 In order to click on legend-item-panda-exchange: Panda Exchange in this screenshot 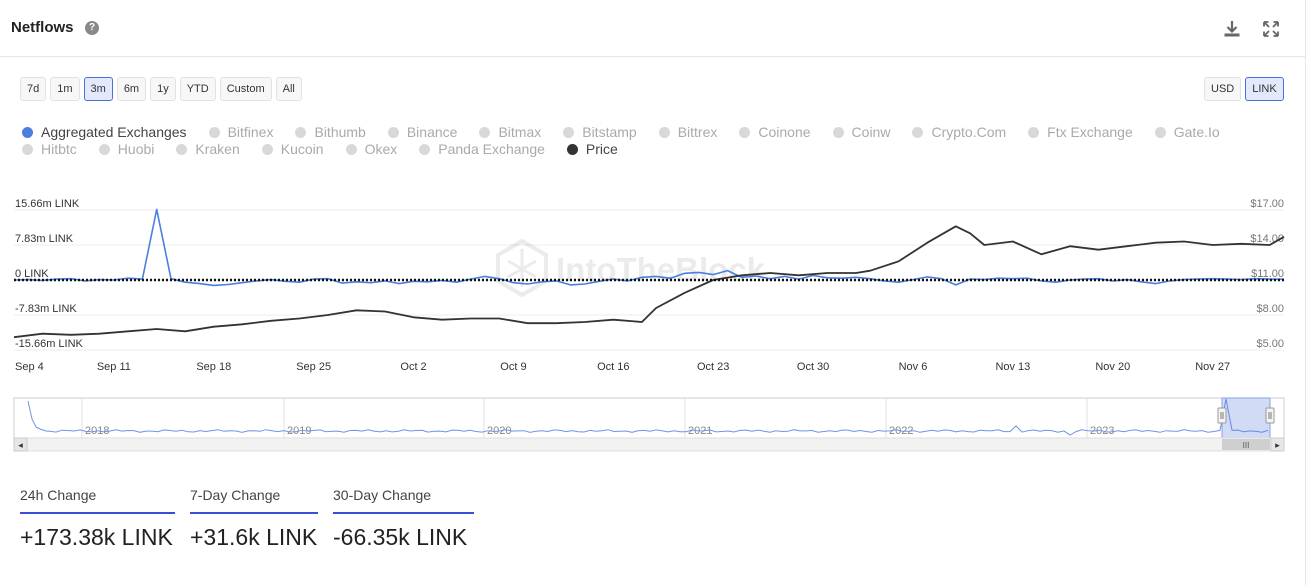, I will do `click(482, 149)`.